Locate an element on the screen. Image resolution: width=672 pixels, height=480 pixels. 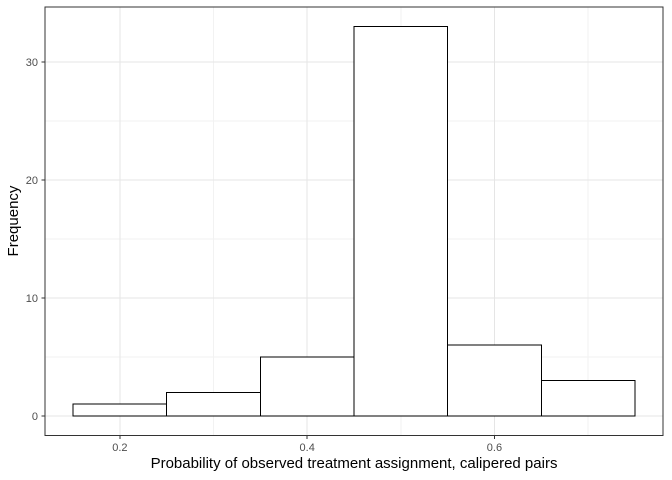
y-axis-title: Frequency is located at coordinates (13, 220).